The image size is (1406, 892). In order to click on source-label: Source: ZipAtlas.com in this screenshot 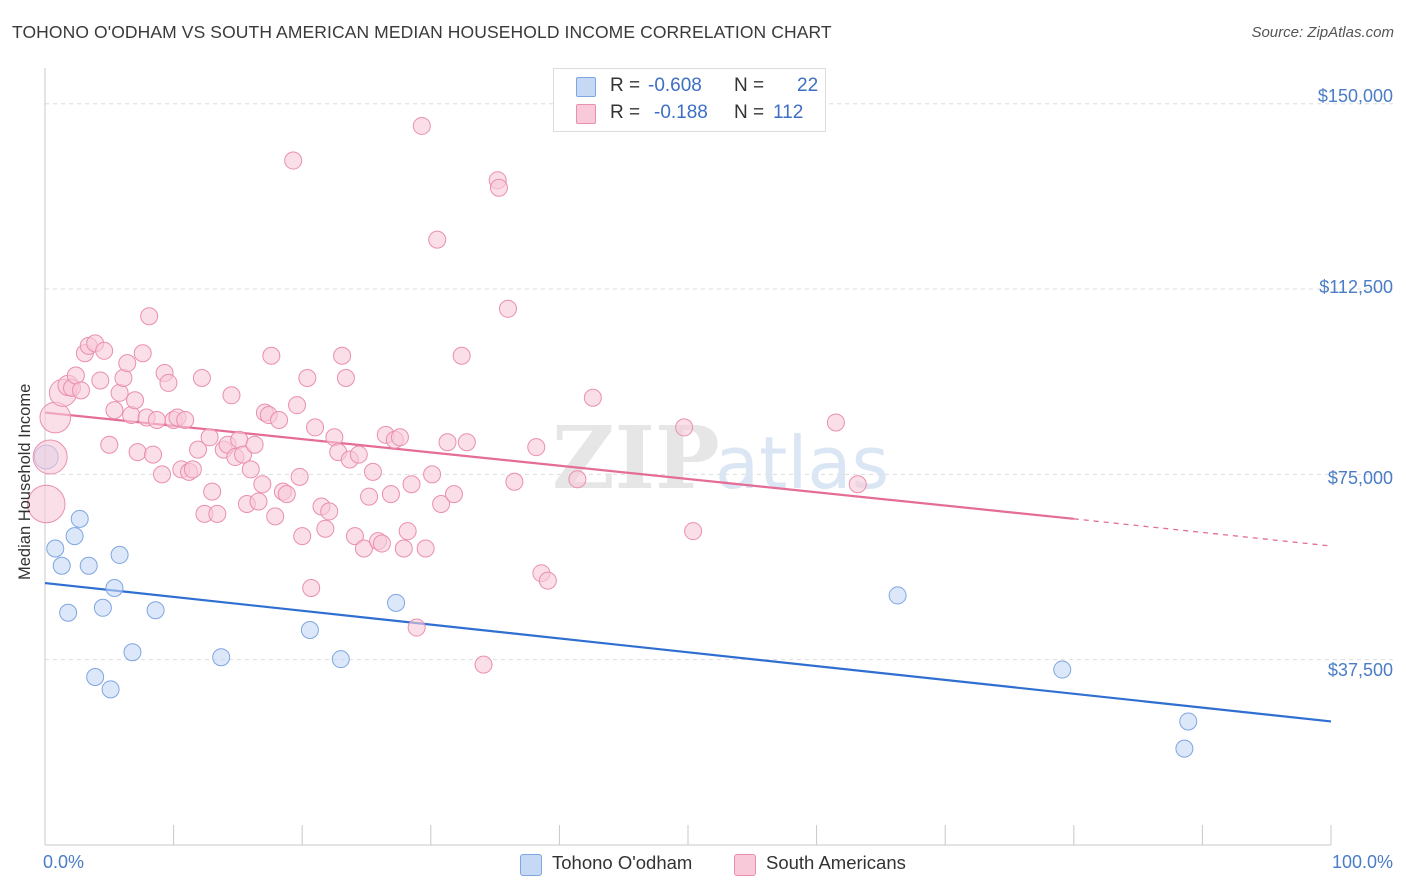, I will do `click(1322, 32)`.